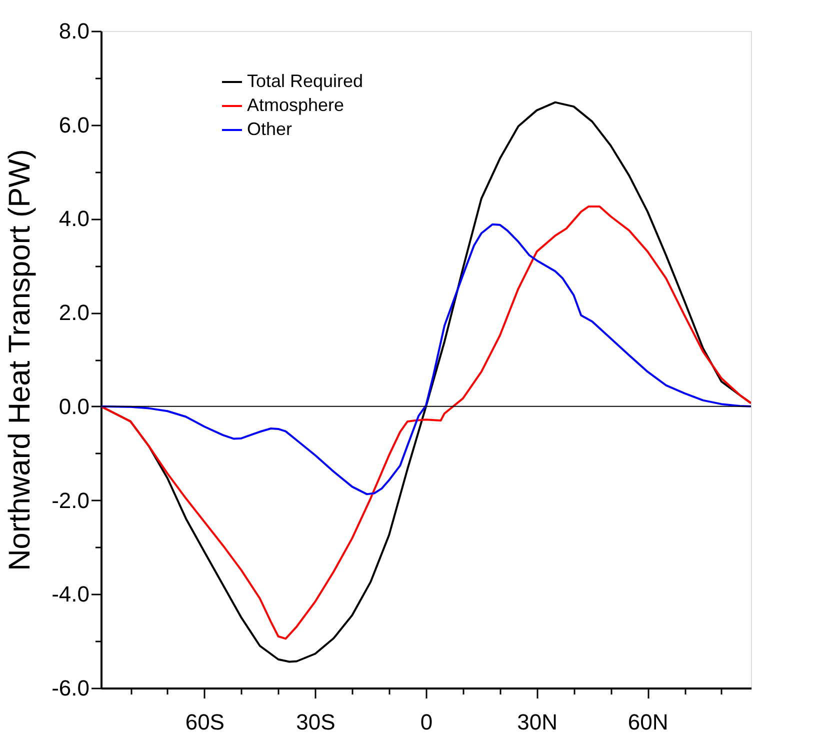  I want to click on x-tick-label: 30S, so click(316, 722).